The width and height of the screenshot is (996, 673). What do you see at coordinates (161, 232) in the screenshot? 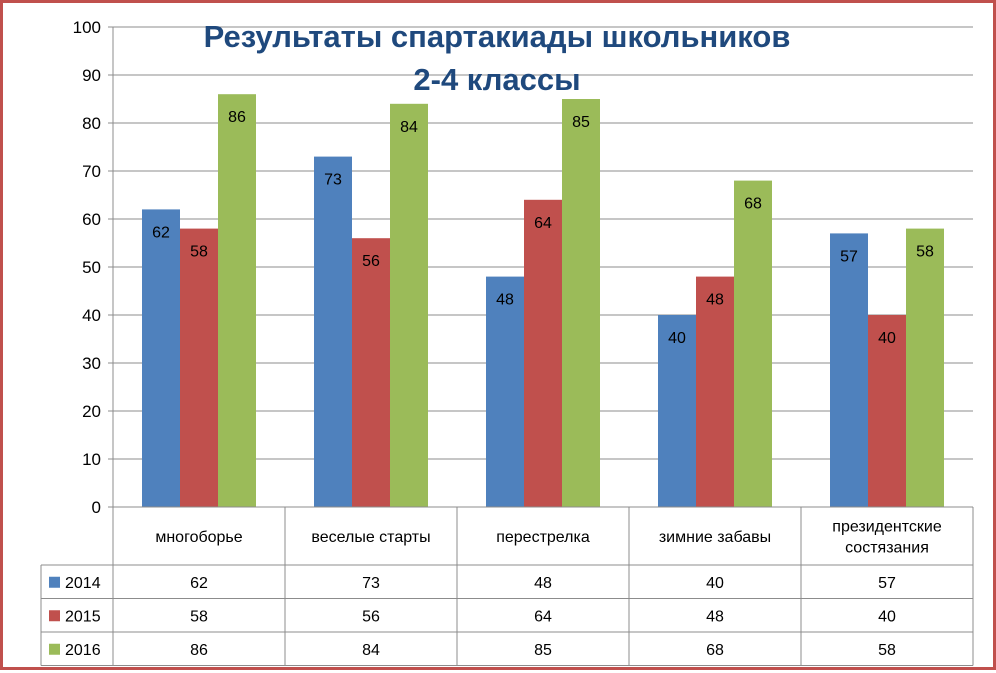
I see `data-label: 62` at bounding box center [161, 232].